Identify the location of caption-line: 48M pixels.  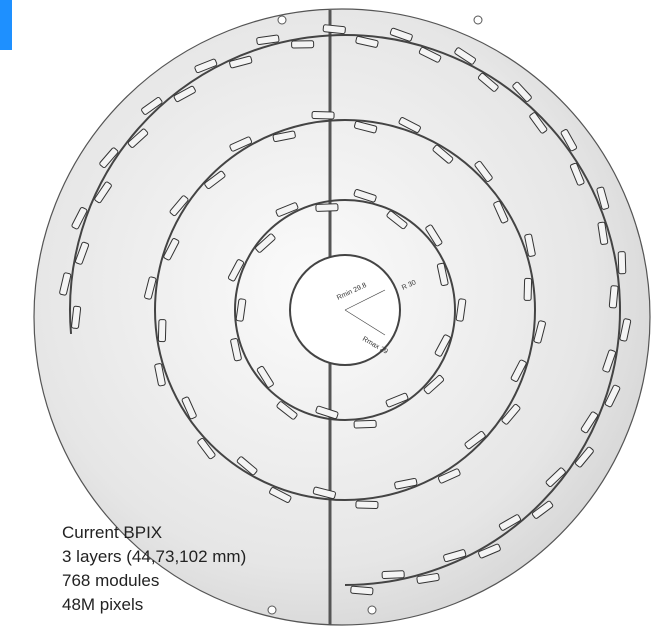
(102, 604).